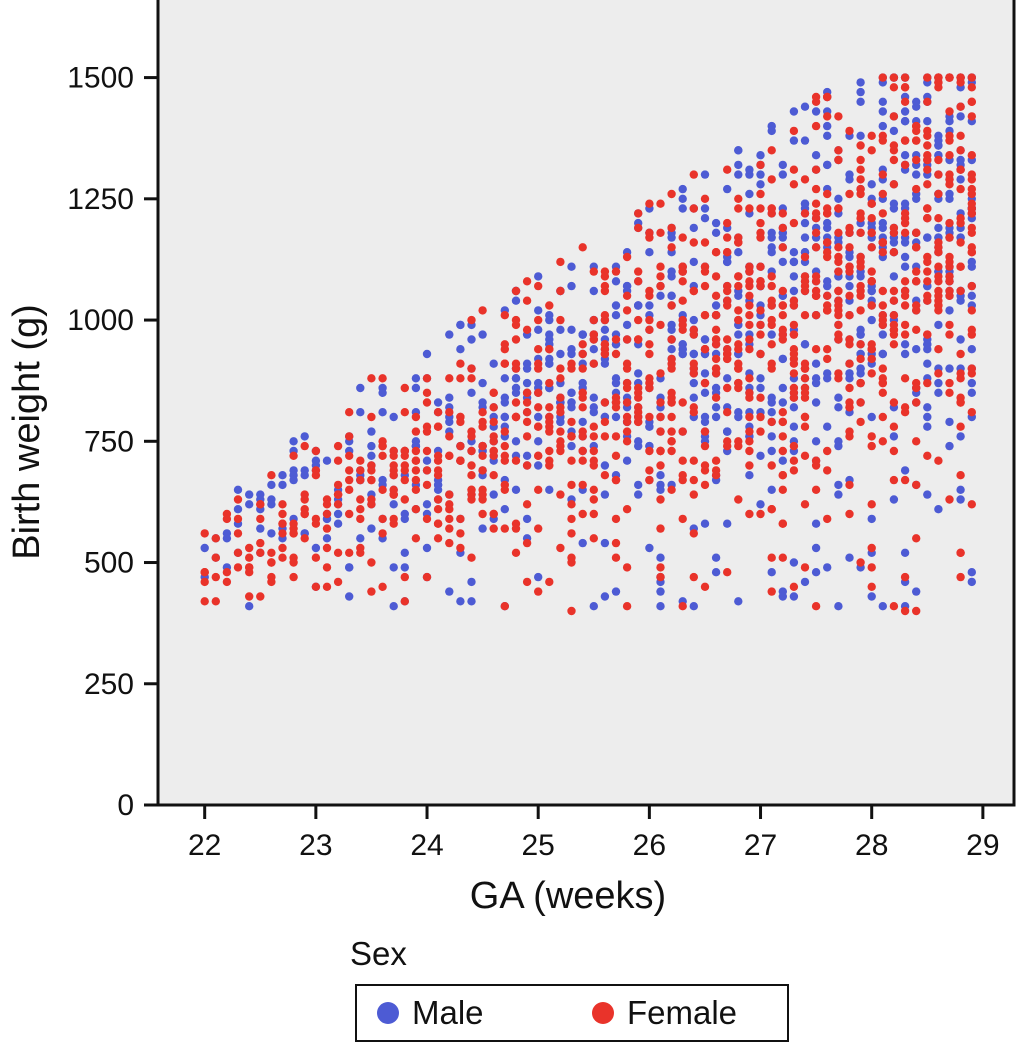  Describe the element at coordinates (109, 563) in the screenshot. I see `y-tick-label: 500` at that location.